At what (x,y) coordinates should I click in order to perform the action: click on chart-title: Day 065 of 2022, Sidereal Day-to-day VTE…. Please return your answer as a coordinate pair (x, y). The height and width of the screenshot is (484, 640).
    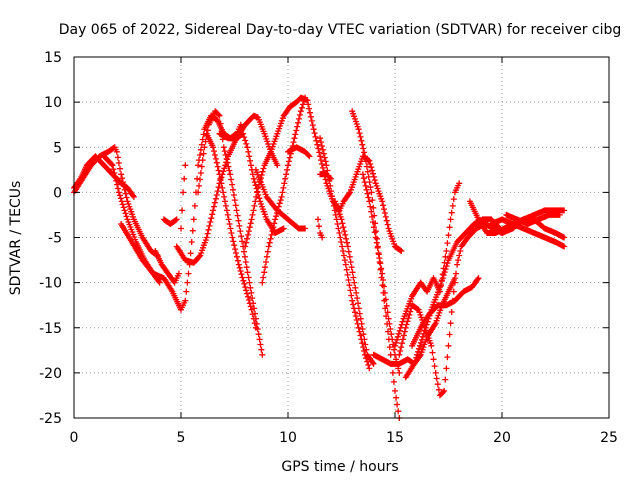
    Looking at the image, I should click on (340, 30).